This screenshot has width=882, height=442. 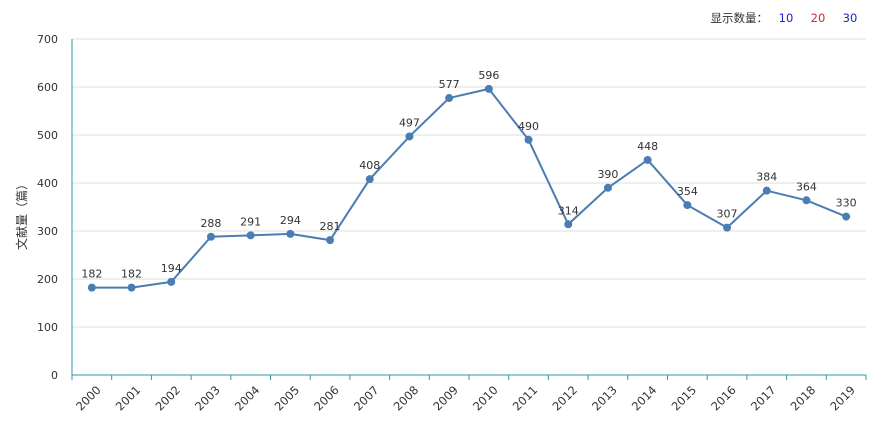 I want to click on data-label: 281, so click(x=330, y=226).